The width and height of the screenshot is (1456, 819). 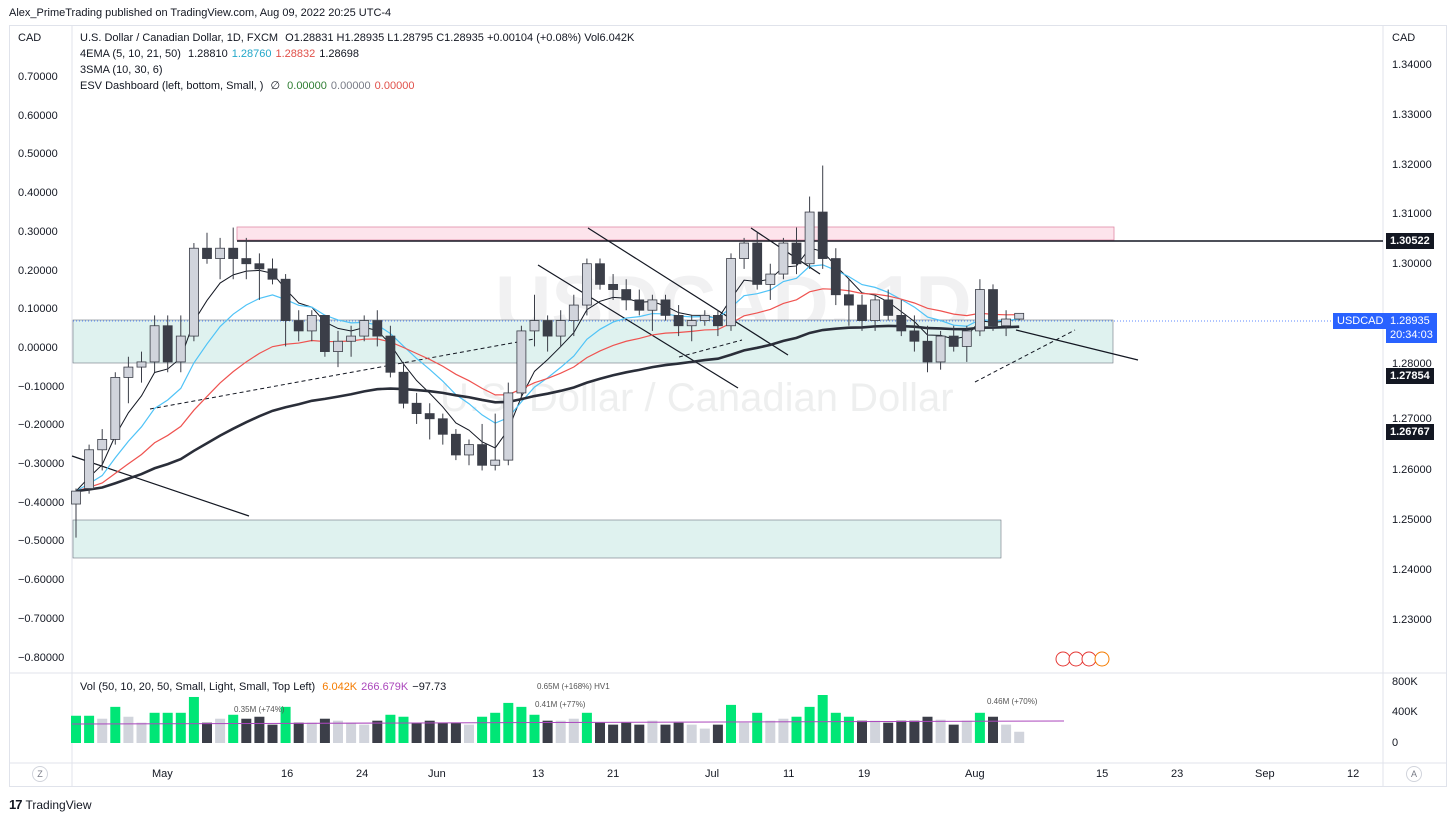 I want to click on level-tag-3: 1.26767, so click(x=1410, y=432).